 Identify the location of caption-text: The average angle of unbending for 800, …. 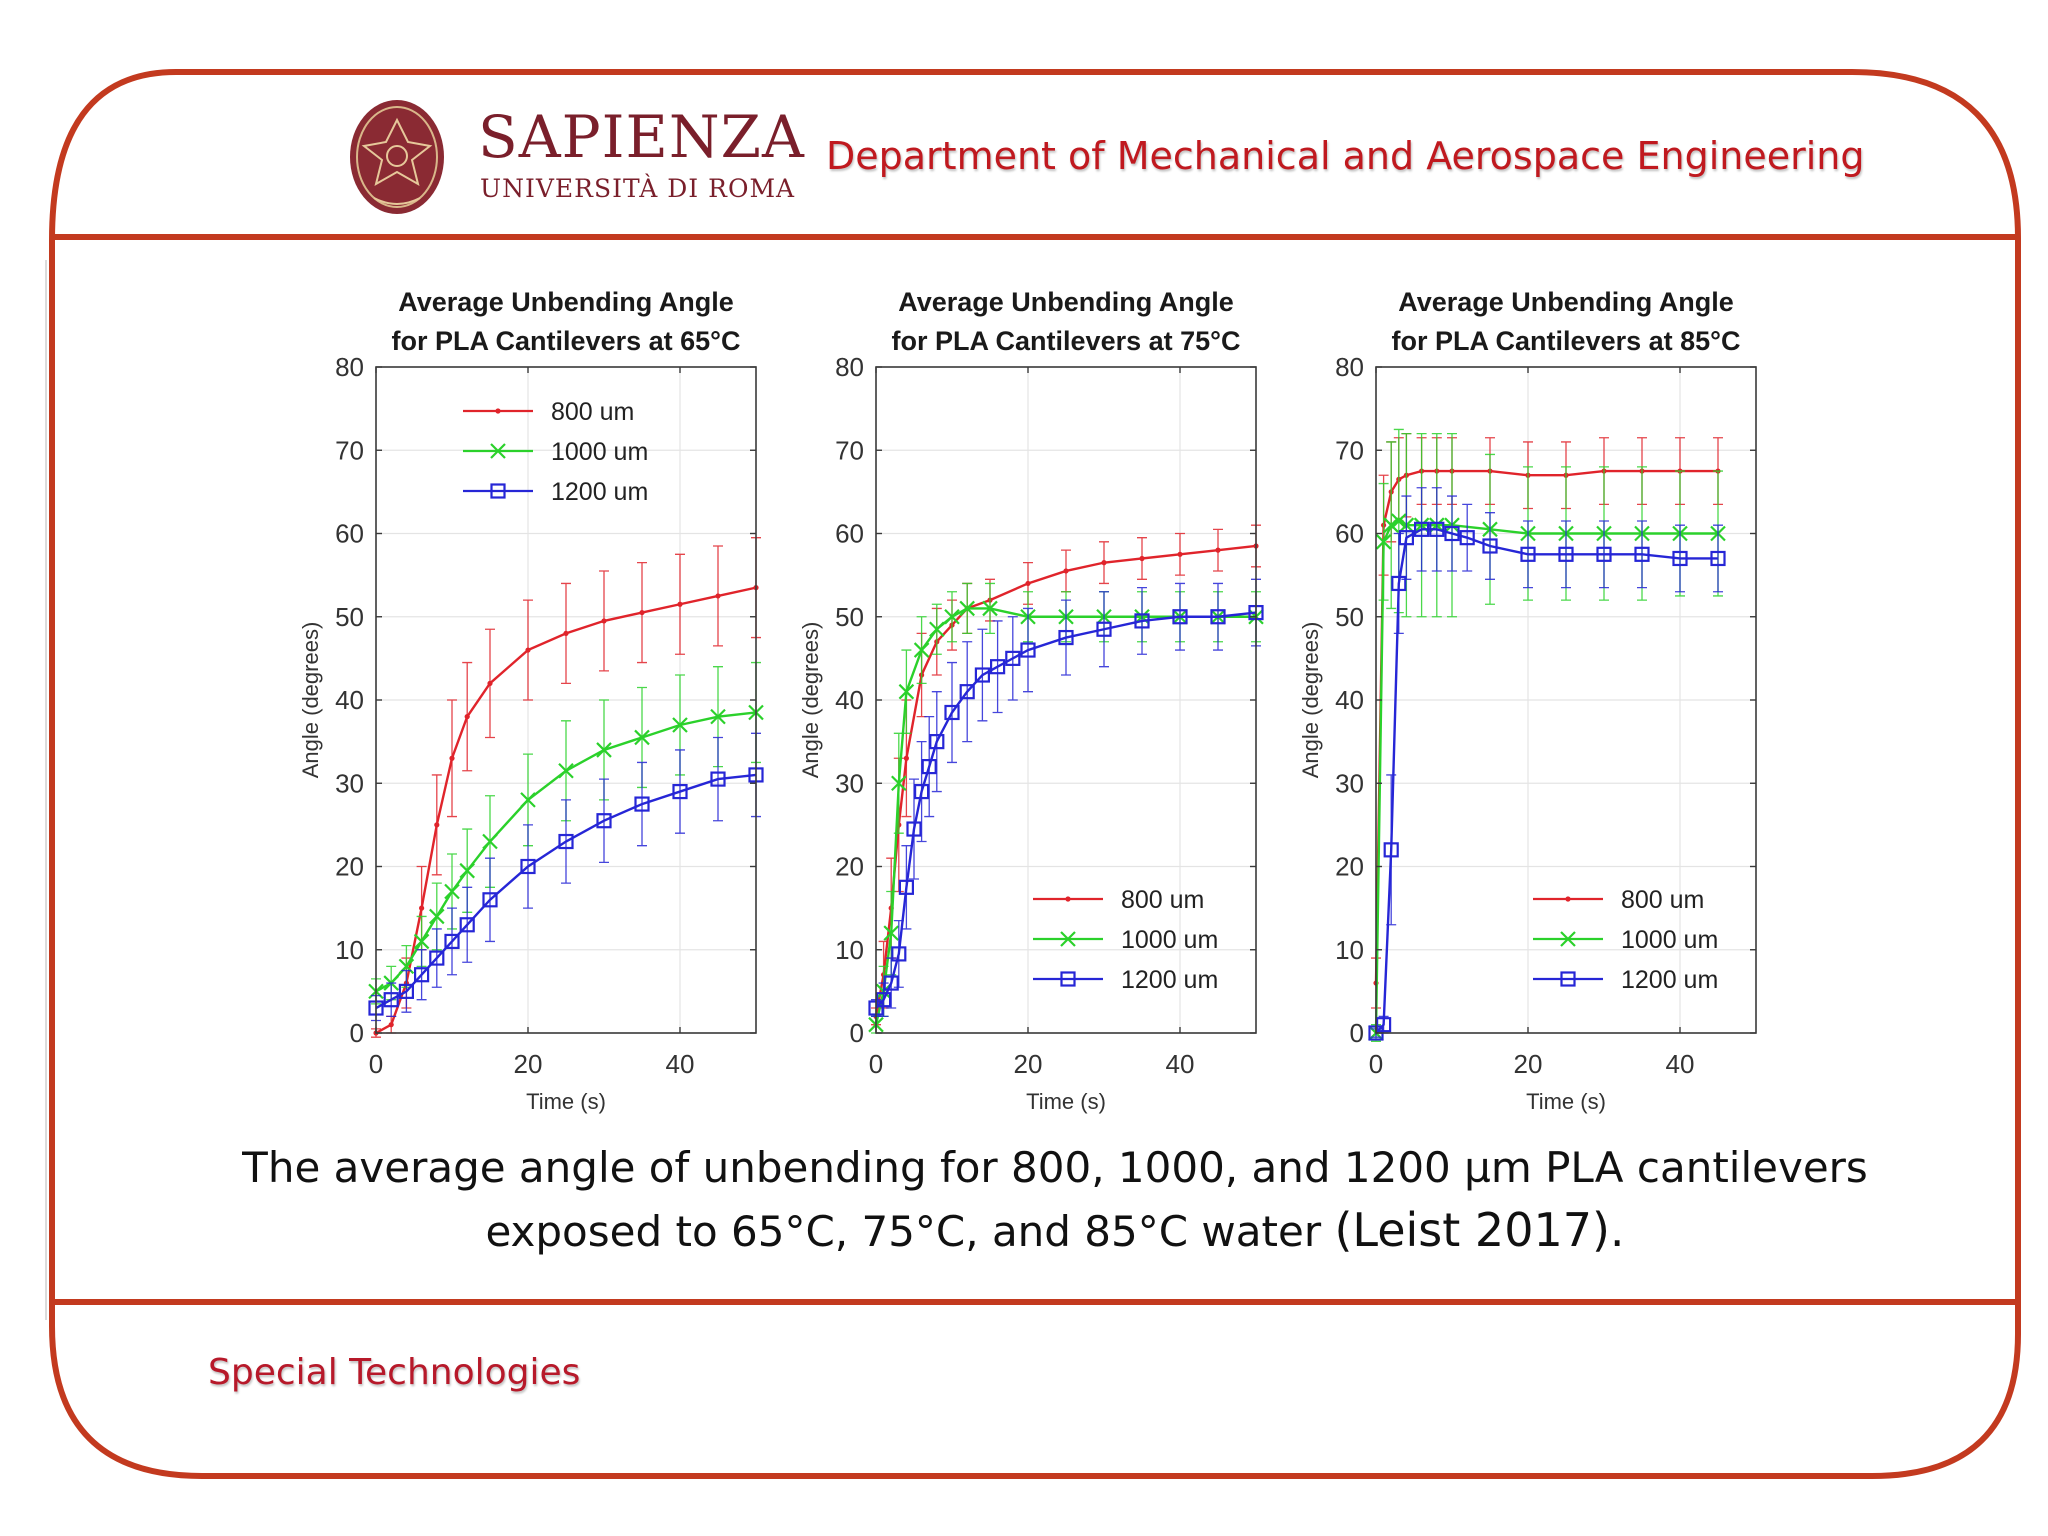
(1055, 1199).